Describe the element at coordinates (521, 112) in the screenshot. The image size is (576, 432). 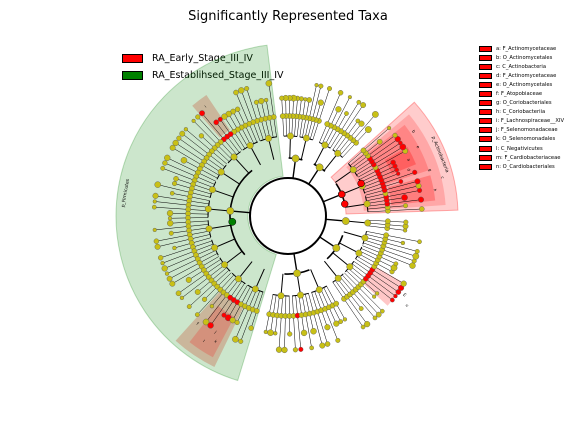
I see `clade-legend-item: h: C_Coriobacteriia` at that location.